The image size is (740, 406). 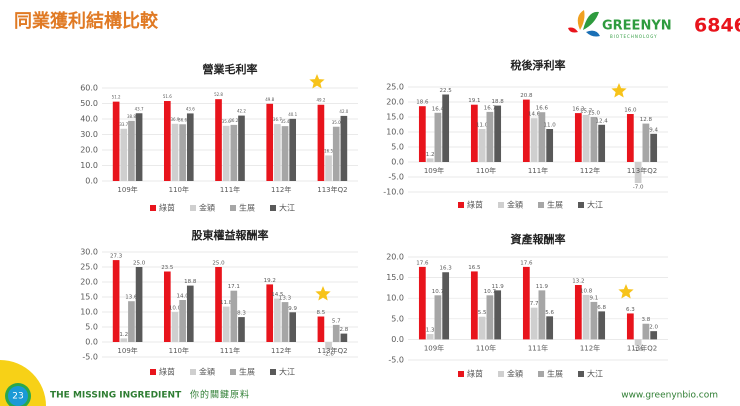 What do you see at coordinates (395, 117) in the screenshot?
I see `y-tick-label: 15.0` at bounding box center [395, 117].